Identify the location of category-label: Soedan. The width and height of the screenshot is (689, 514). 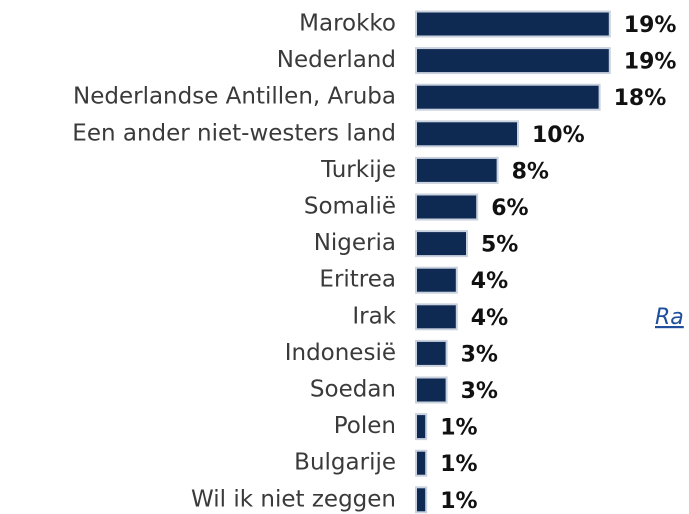
(353, 390).